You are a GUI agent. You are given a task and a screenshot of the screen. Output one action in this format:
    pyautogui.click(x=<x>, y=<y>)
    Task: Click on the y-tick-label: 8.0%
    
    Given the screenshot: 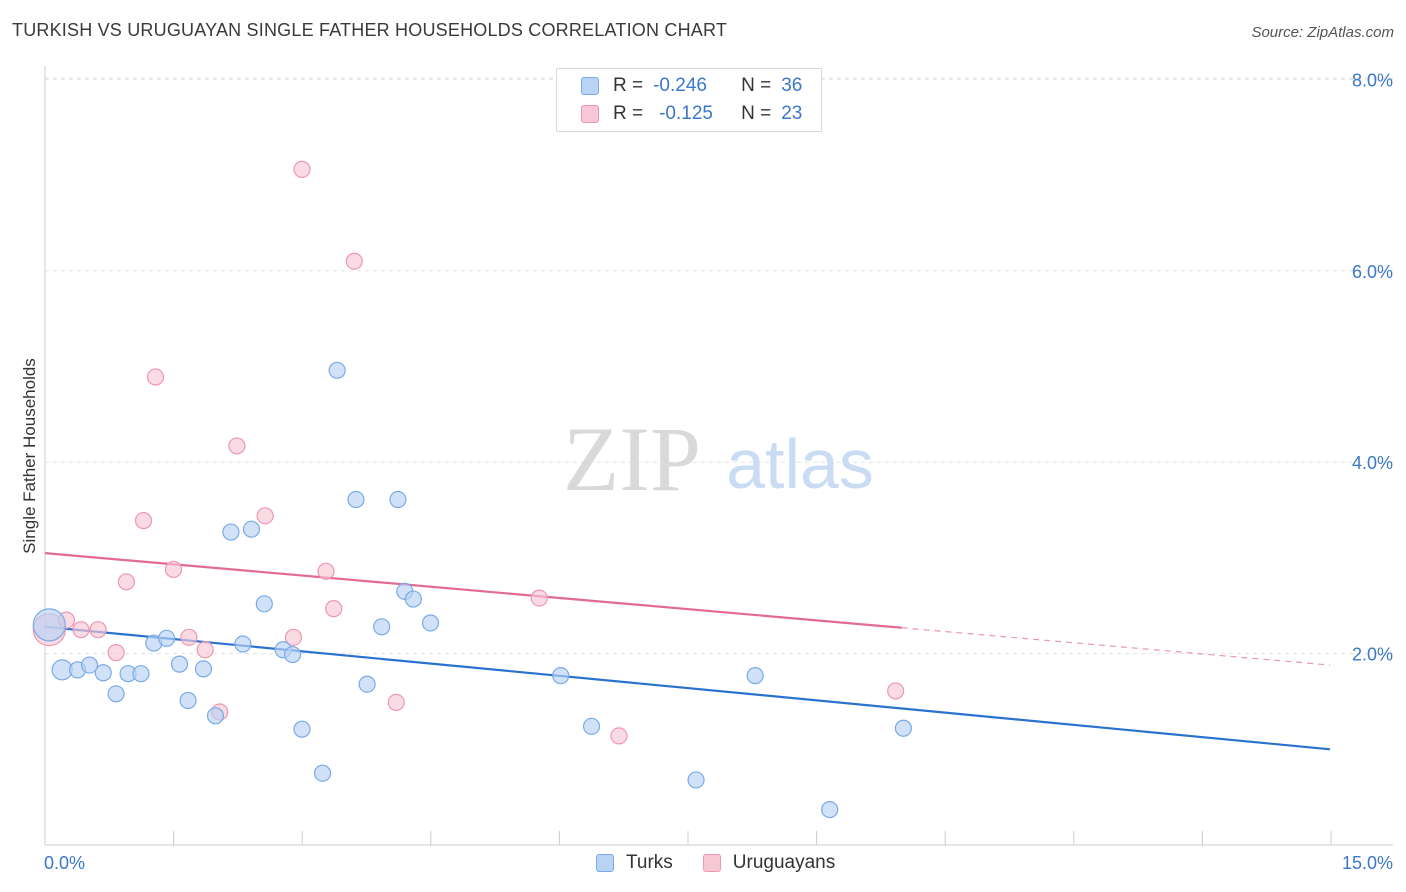 What is the action you would take?
    pyautogui.click(x=1372, y=80)
    